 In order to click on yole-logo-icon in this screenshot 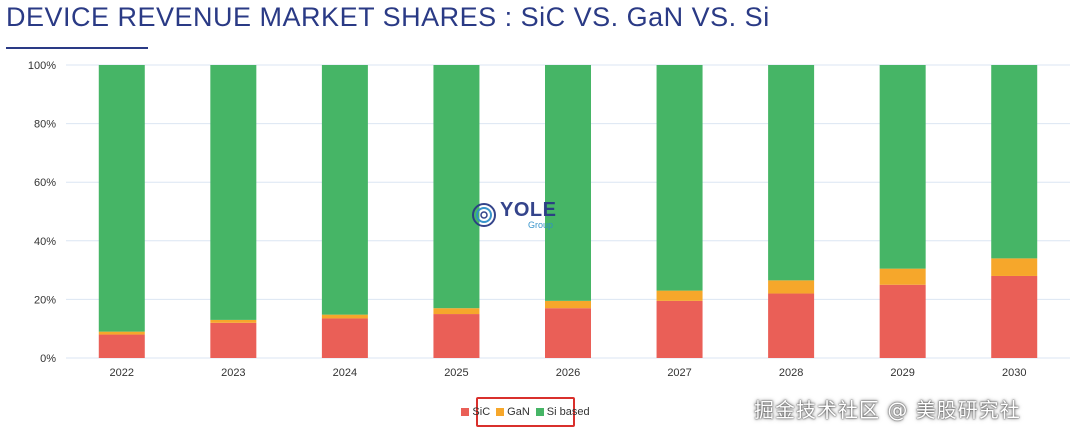, I will do `click(484, 215)`.